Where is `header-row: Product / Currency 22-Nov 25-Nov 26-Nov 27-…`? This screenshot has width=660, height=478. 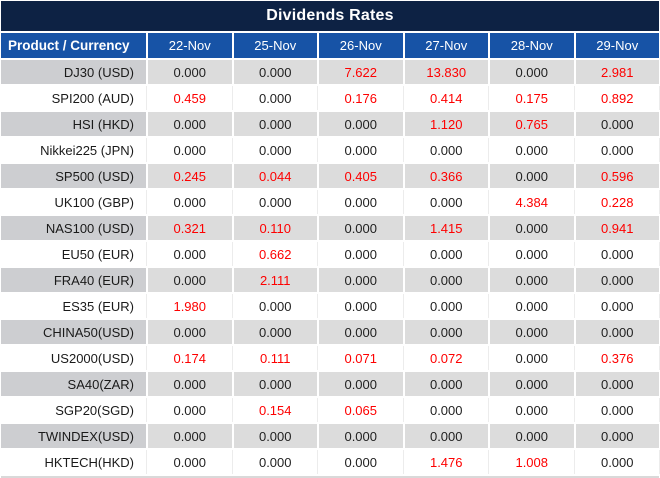
header-row: Product / Currency 22-Nov 25-Nov 26-Nov 27-… is located at coordinates (330, 45).